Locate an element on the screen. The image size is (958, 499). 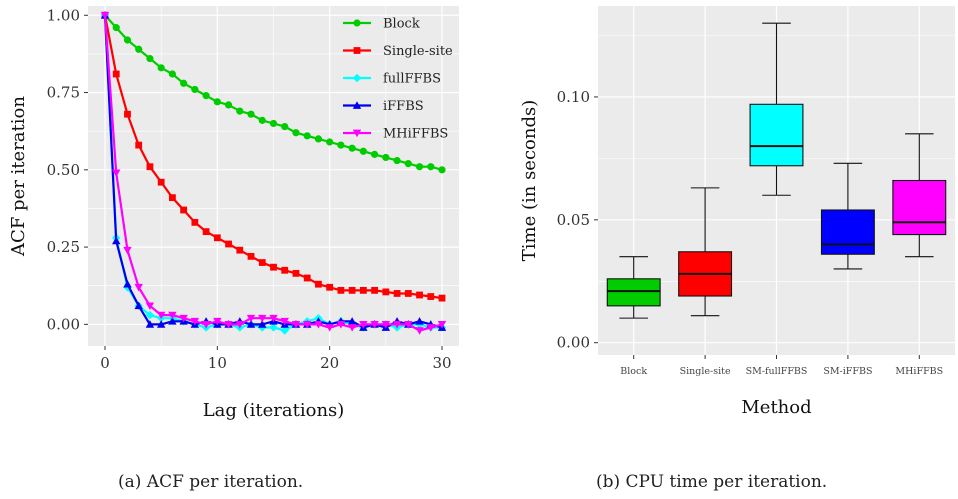
caption-b: (b) CPU time per iteration. is located at coordinates (712, 482).